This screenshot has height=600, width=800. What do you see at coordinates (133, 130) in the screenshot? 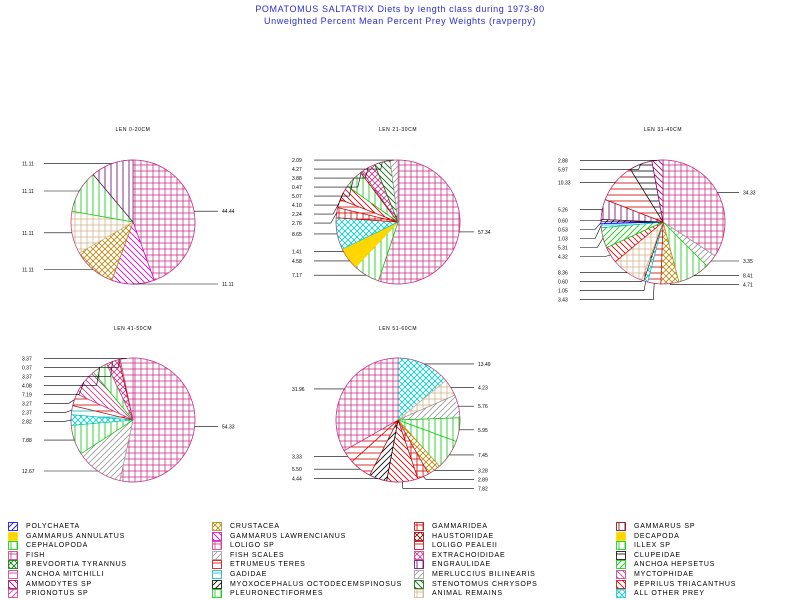
I see `pie-title: LEN 0-20CM` at bounding box center [133, 130].